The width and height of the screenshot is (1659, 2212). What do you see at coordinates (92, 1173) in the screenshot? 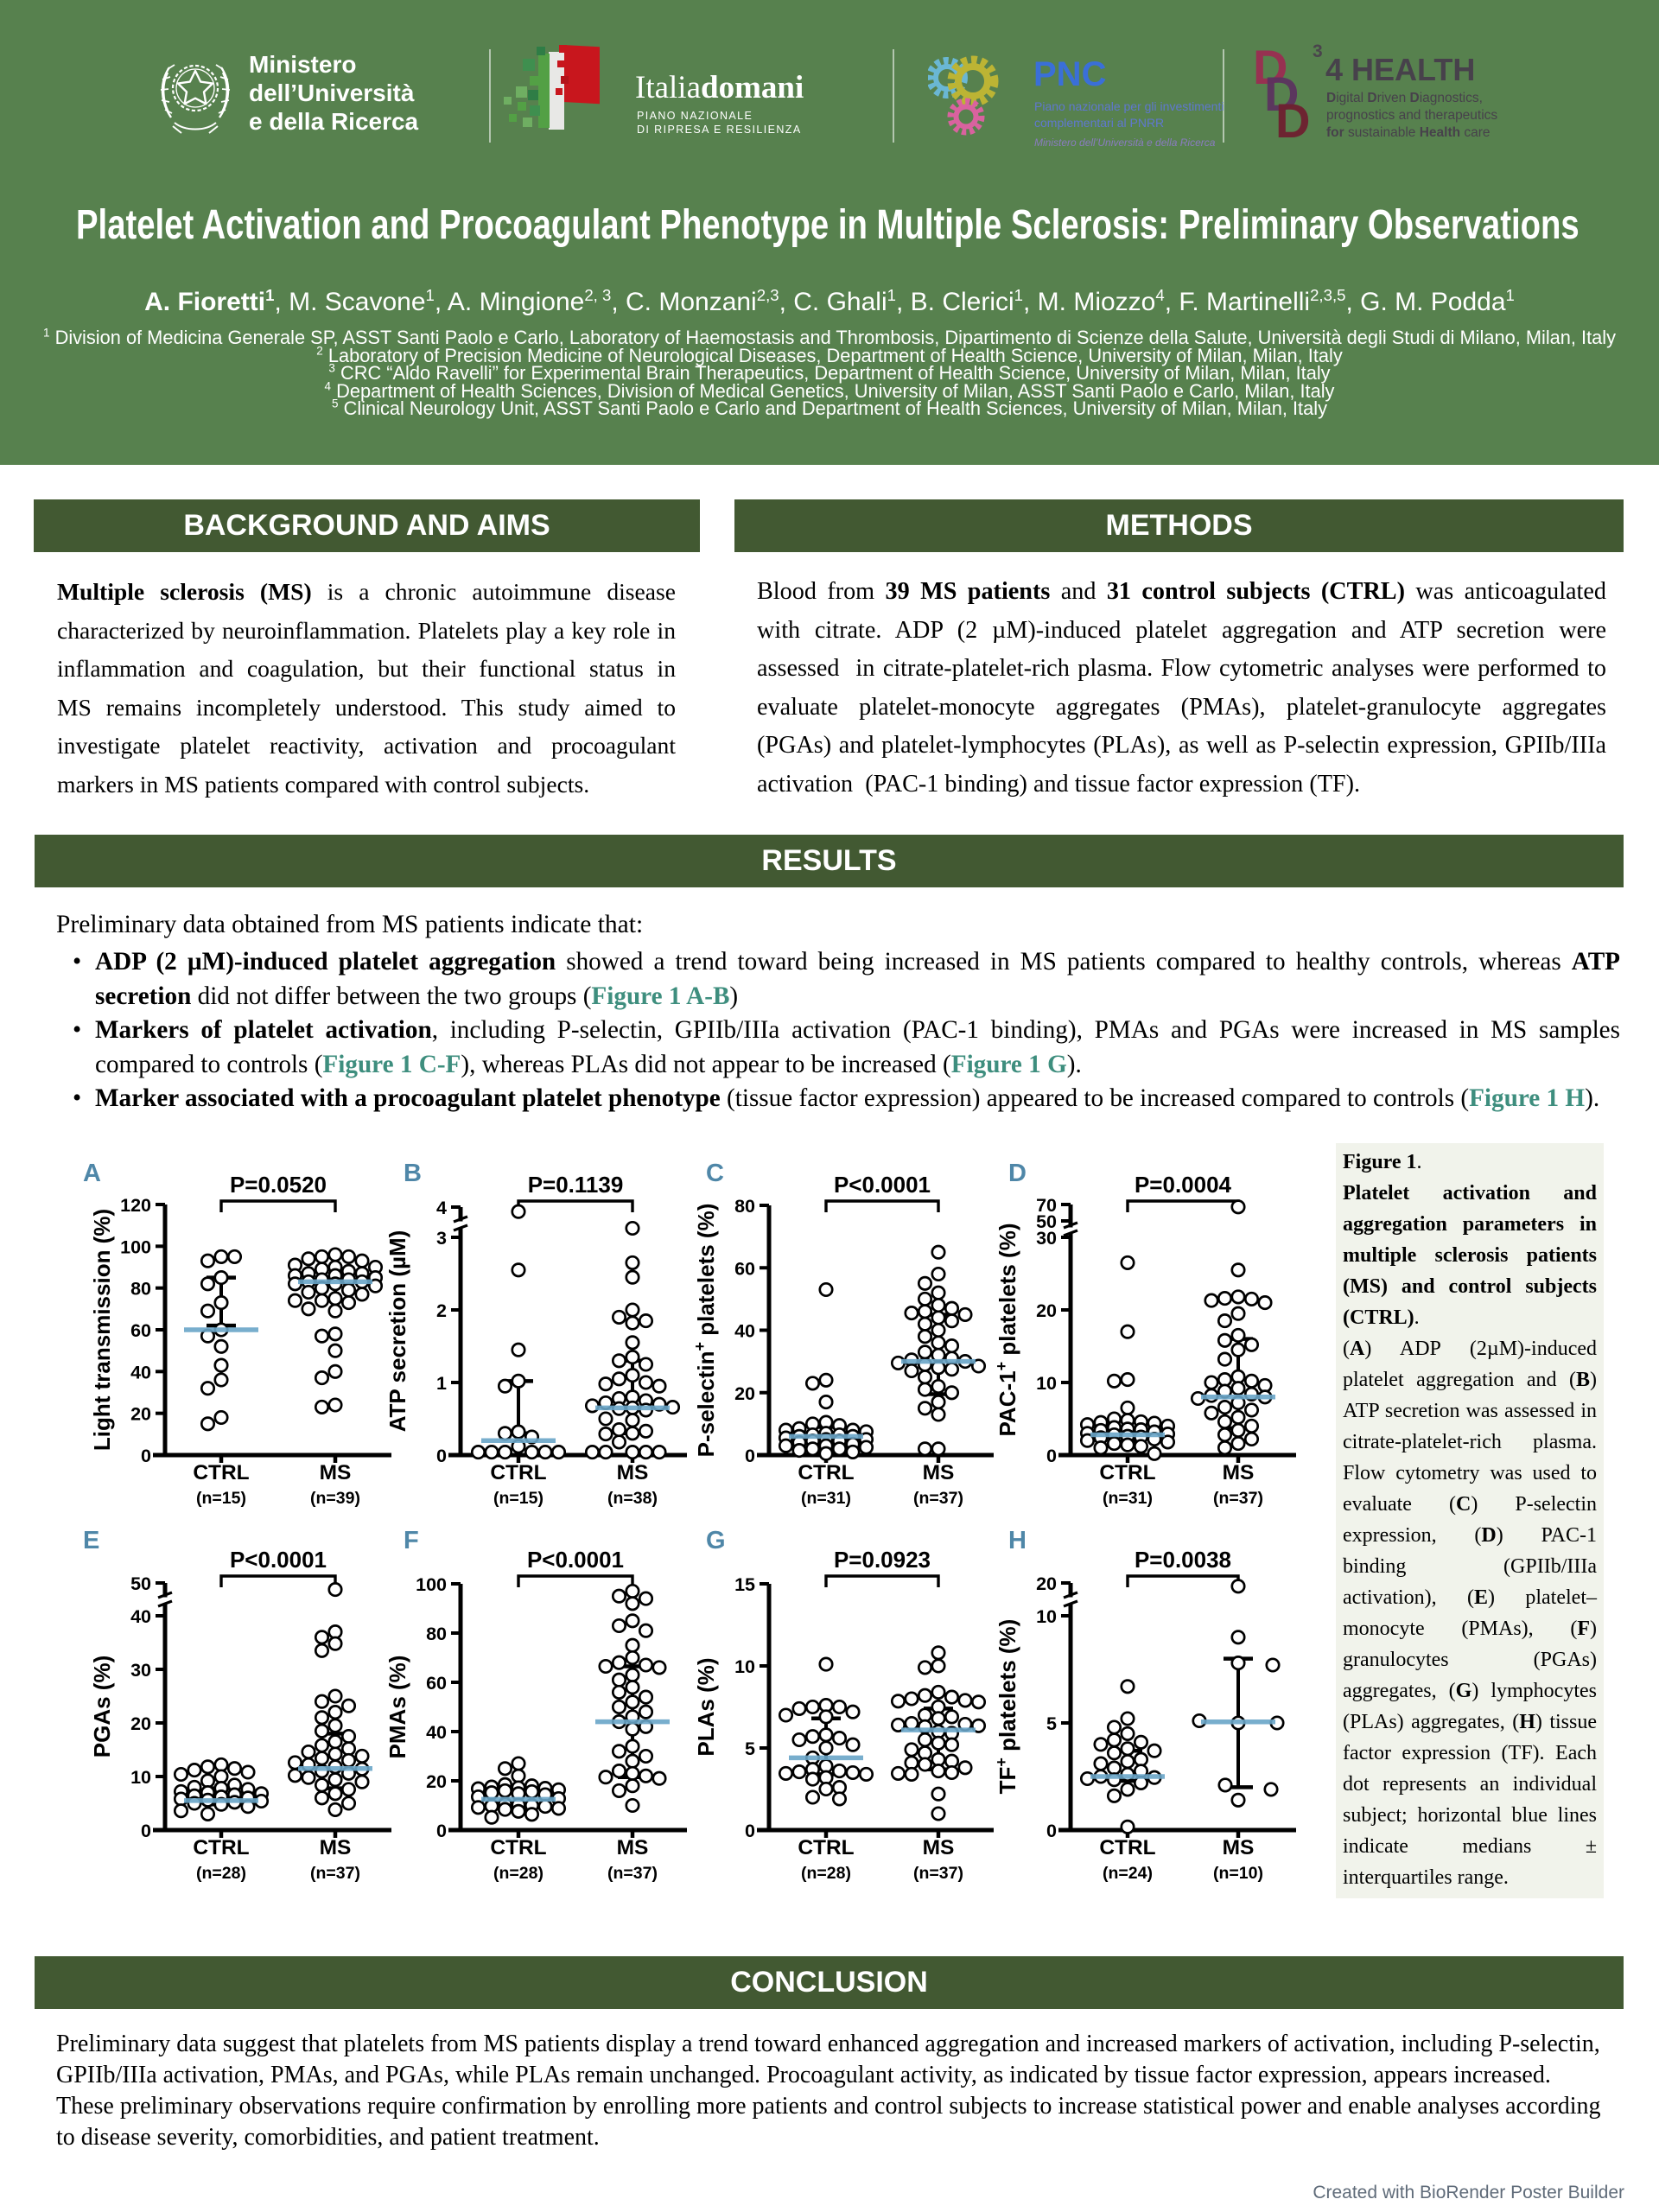
I see `svg-text: A` at bounding box center [92, 1173].